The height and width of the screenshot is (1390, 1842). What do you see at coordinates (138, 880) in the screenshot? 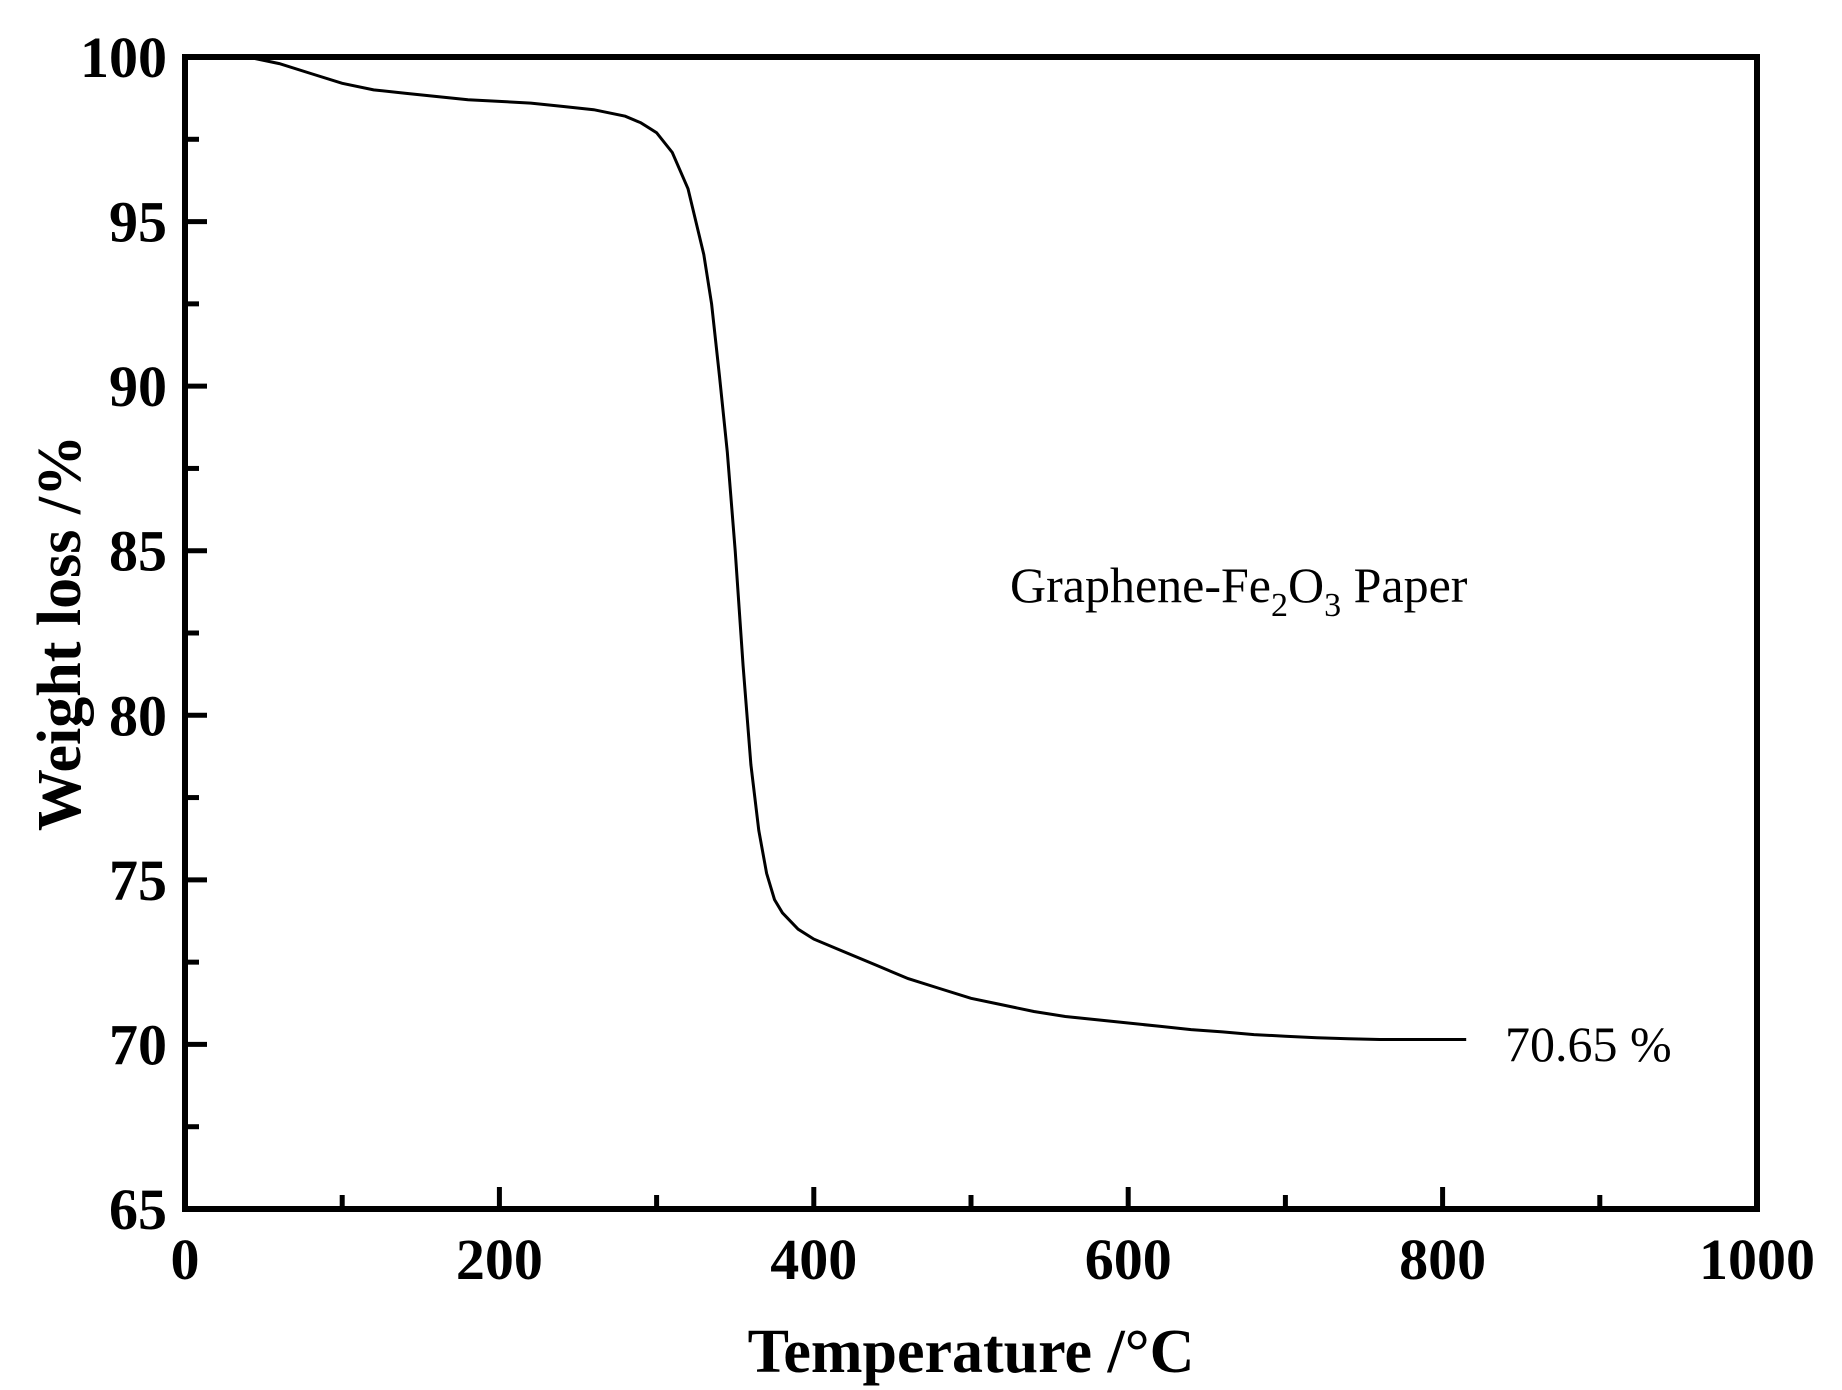
I see `y-tick-label: 75` at bounding box center [138, 880].